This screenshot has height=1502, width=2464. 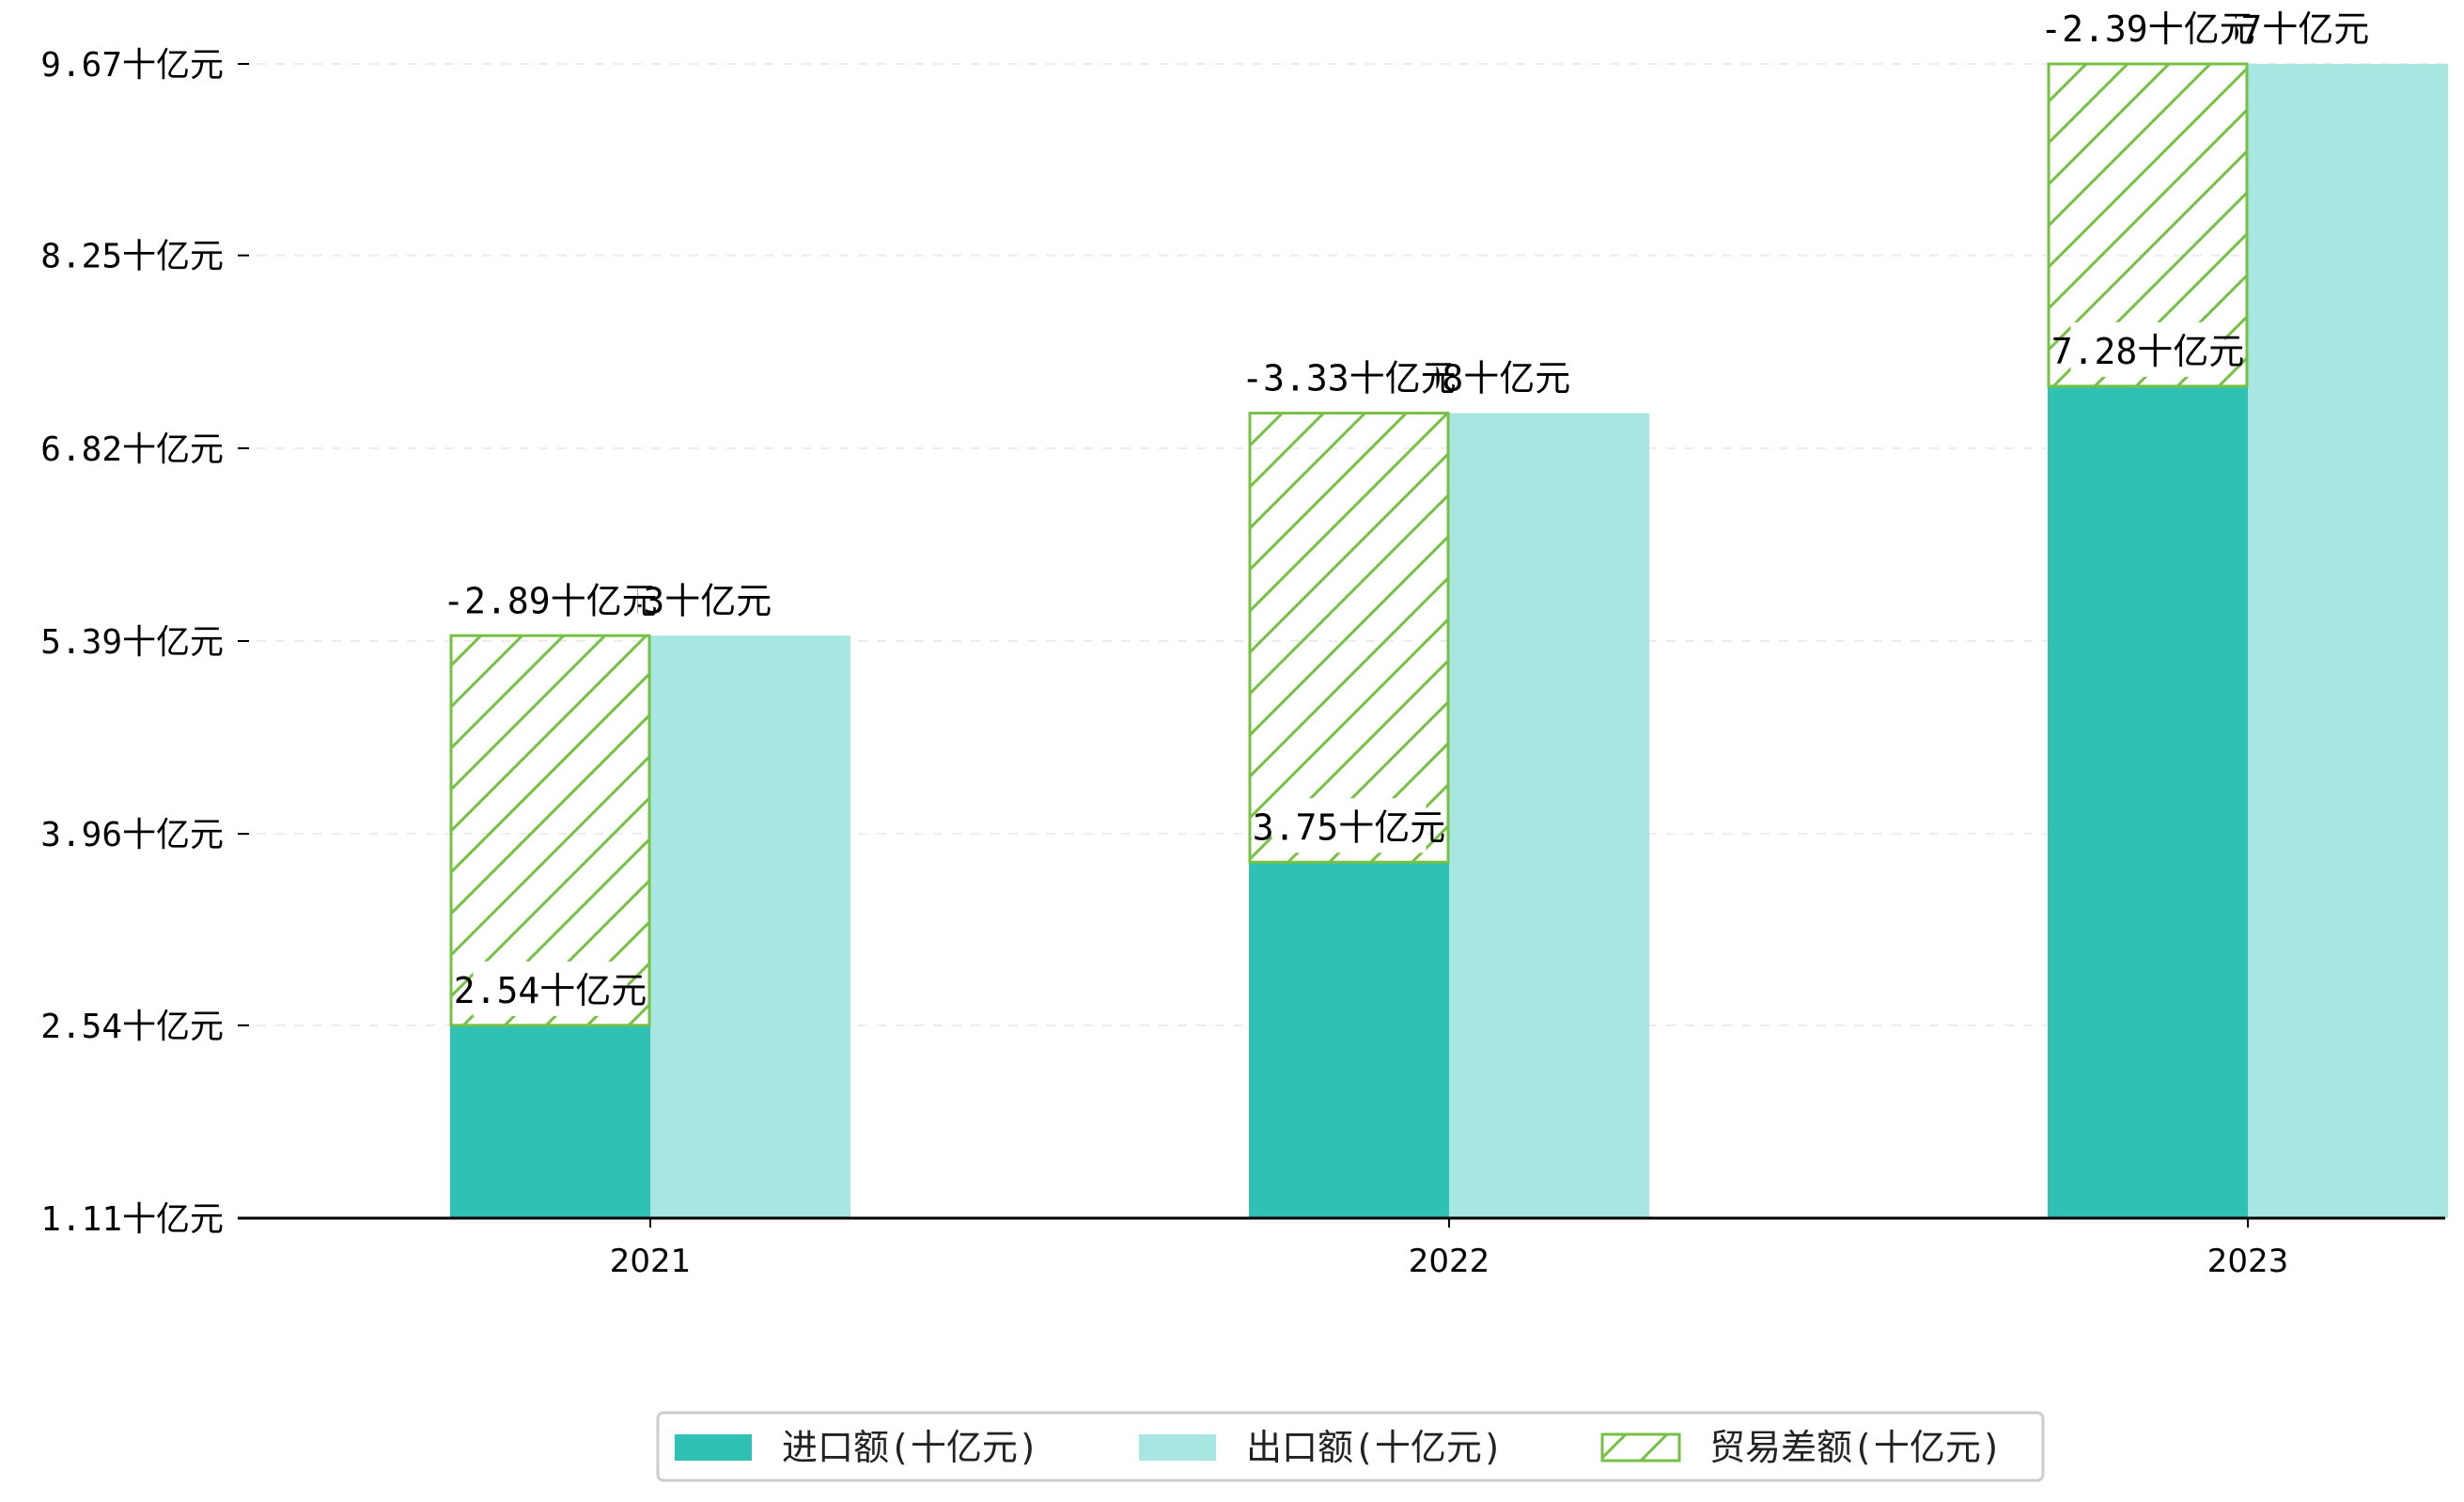 I want to click on x-tick-label: 2022, so click(x=1449, y=1261).